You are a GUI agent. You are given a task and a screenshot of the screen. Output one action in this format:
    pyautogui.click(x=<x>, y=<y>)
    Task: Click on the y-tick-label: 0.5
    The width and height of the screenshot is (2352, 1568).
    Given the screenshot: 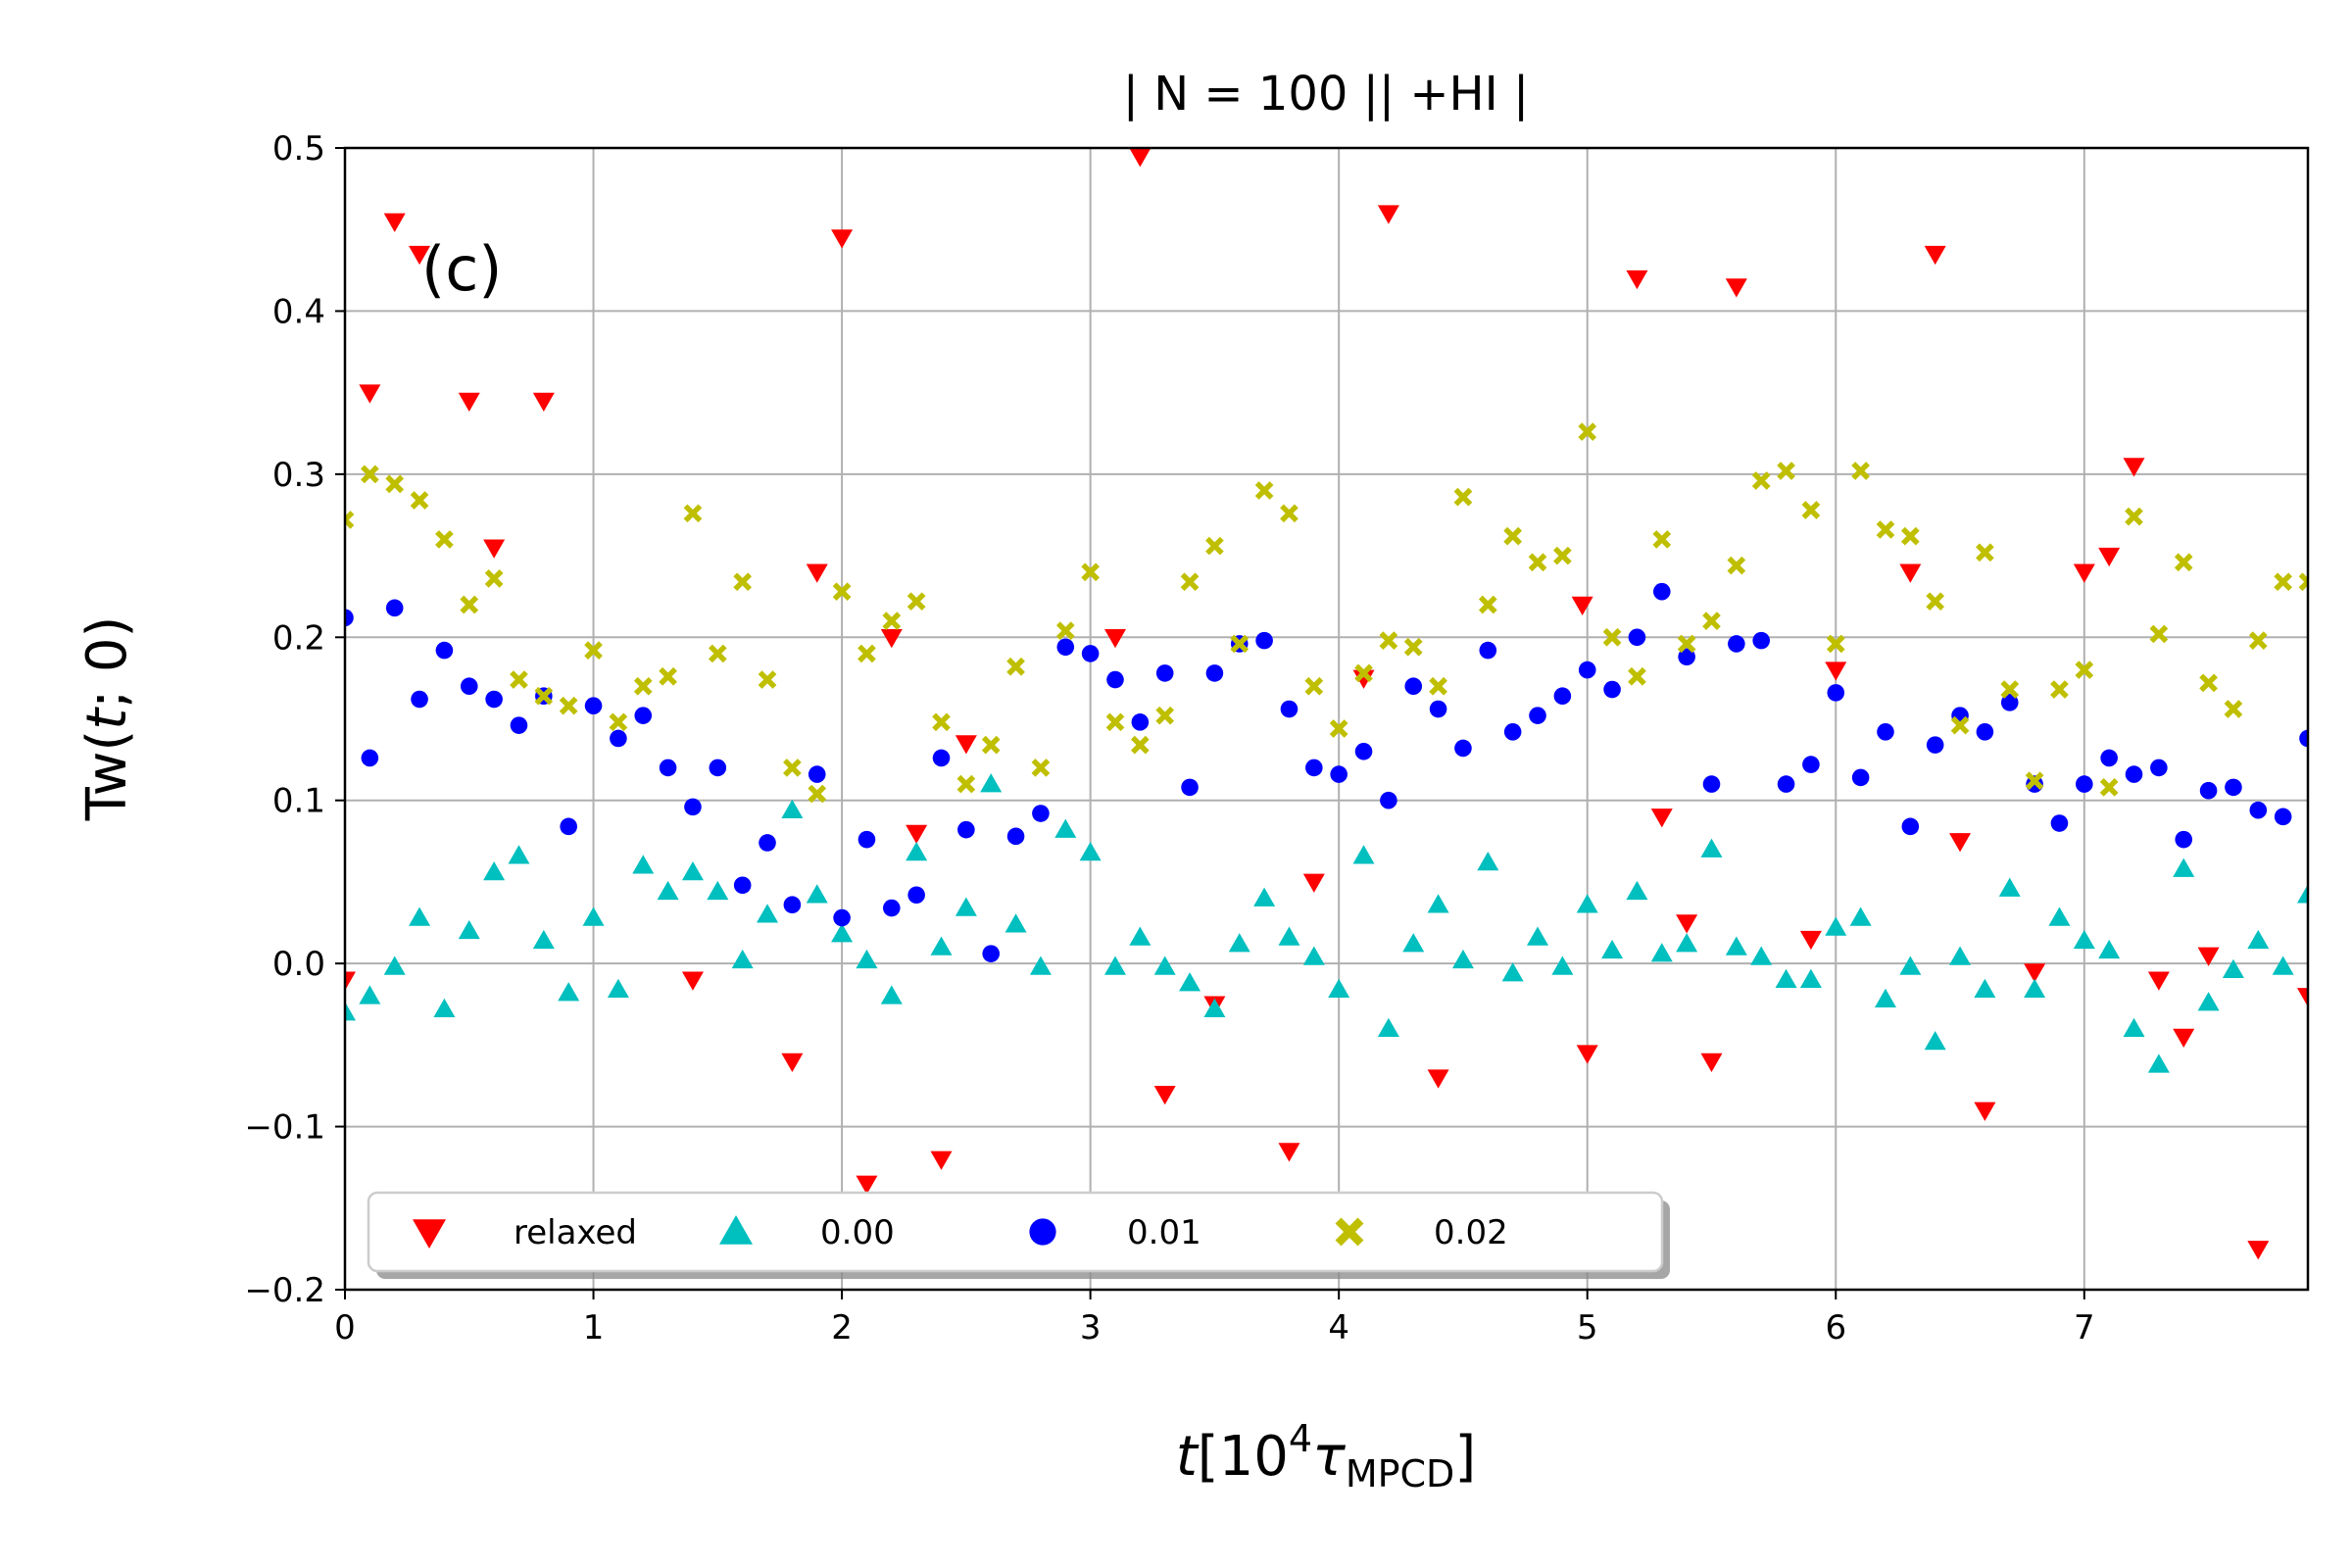 What is the action you would take?
    pyautogui.click(x=298, y=149)
    